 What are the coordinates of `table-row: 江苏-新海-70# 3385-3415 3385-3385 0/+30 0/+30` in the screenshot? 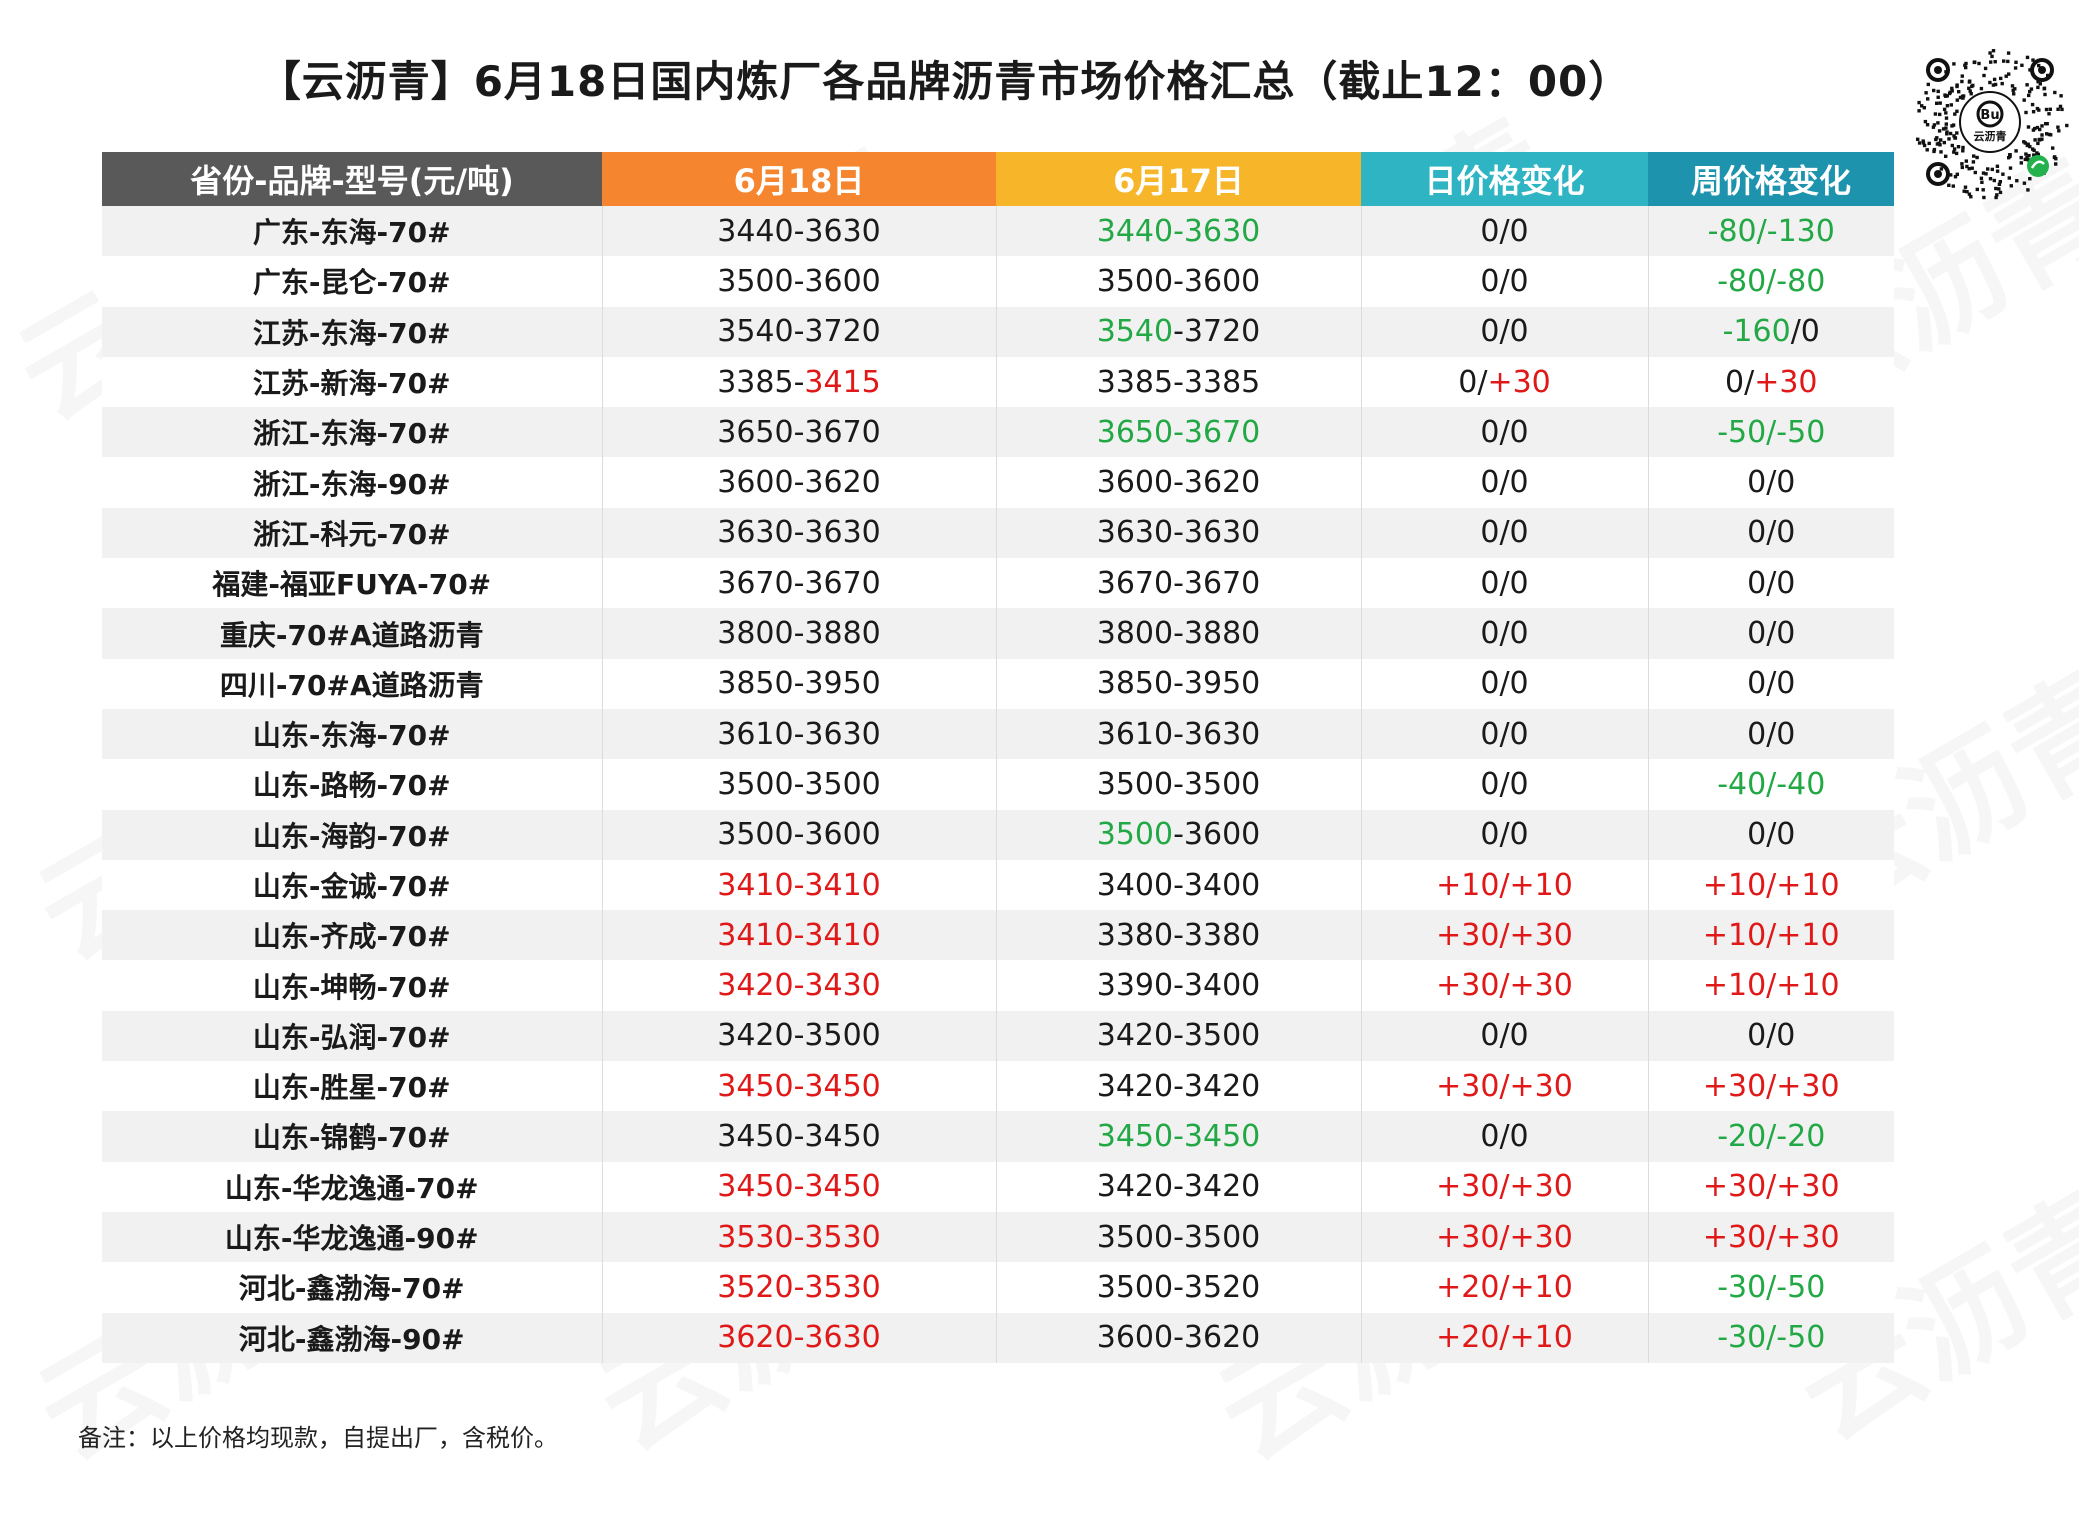 It's located at (998, 382).